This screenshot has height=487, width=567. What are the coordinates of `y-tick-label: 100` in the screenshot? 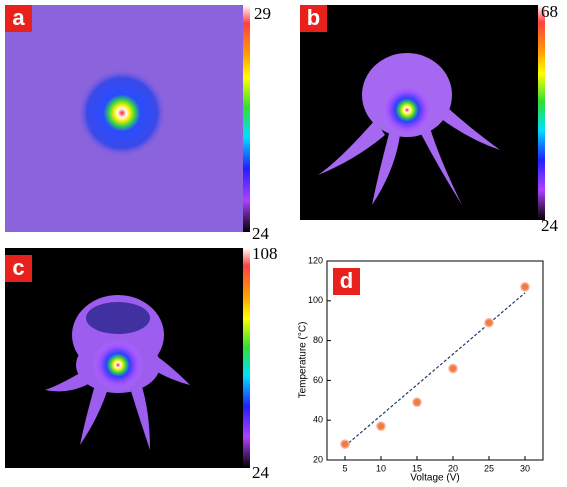 It's located at (315, 300).